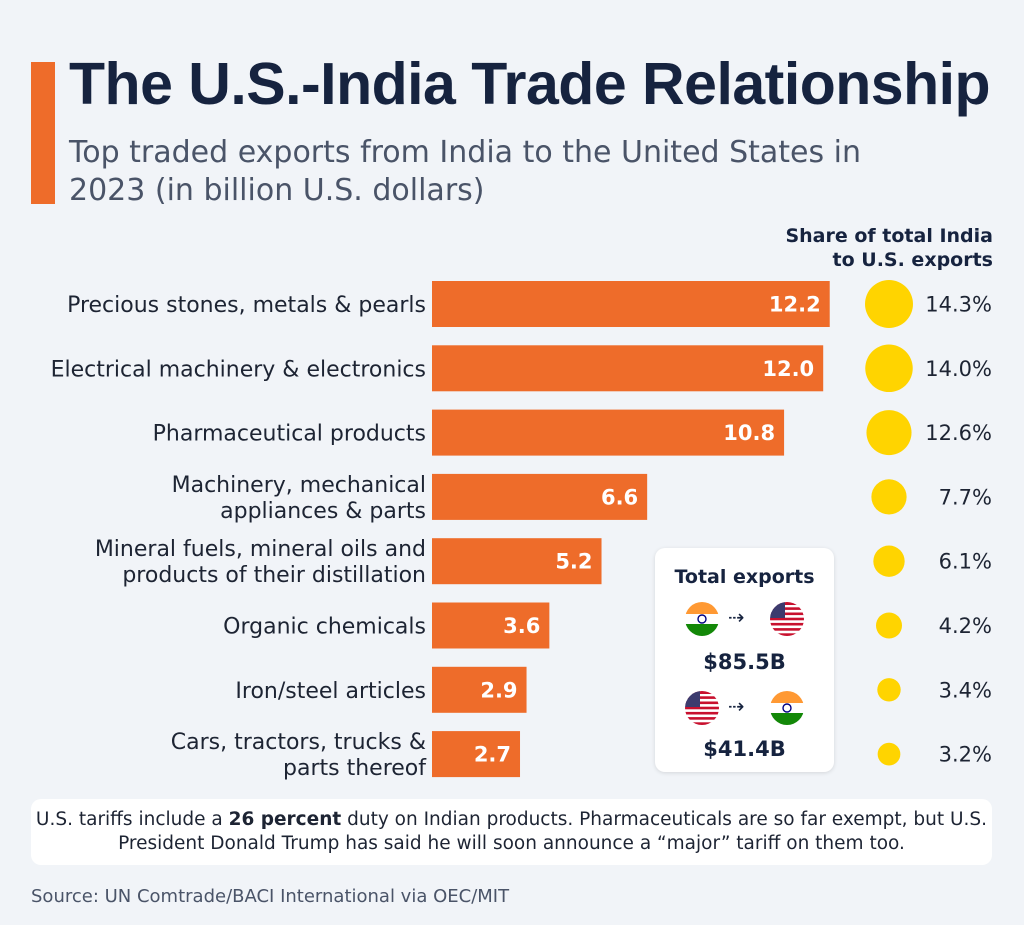 This screenshot has height=925, width=1024. What do you see at coordinates (889, 236) in the screenshot?
I see `share-header-line-1: Share of total India` at bounding box center [889, 236].